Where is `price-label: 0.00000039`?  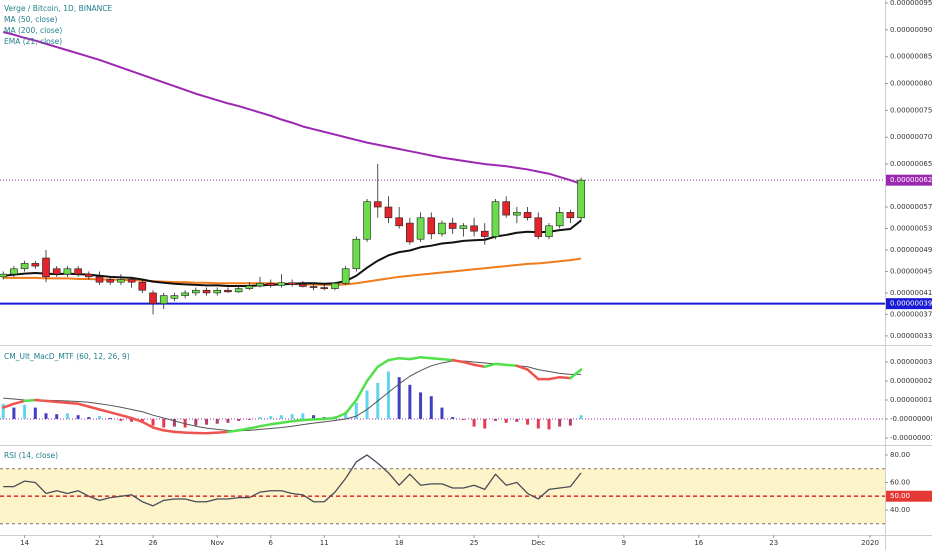
price-label: 0.00000039 is located at coordinates (911, 304).